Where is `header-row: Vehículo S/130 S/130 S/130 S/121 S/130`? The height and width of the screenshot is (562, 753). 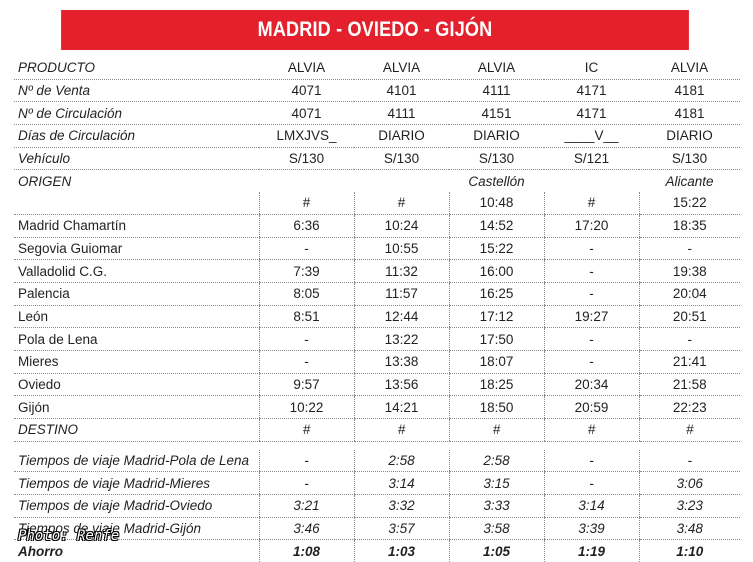
header-row: Vehículo S/130 S/130 S/130 S/121 S/130 is located at coordinates (377, 159).